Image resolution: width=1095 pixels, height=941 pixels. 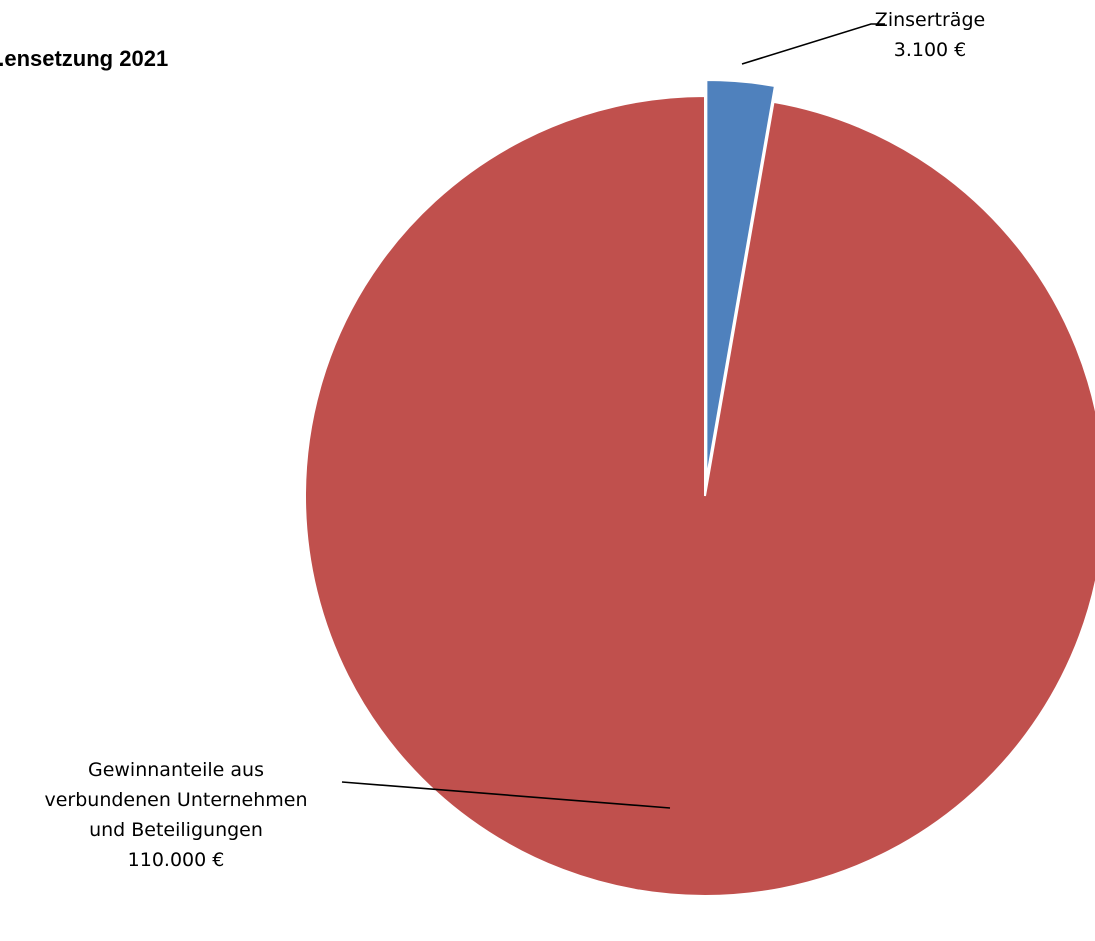 What do you see at coordinates (930, 35) in the screenshot?
I see `slice-label-zinsertraege: Zinserträge 3.100 €` at bounding box center [930, 35].